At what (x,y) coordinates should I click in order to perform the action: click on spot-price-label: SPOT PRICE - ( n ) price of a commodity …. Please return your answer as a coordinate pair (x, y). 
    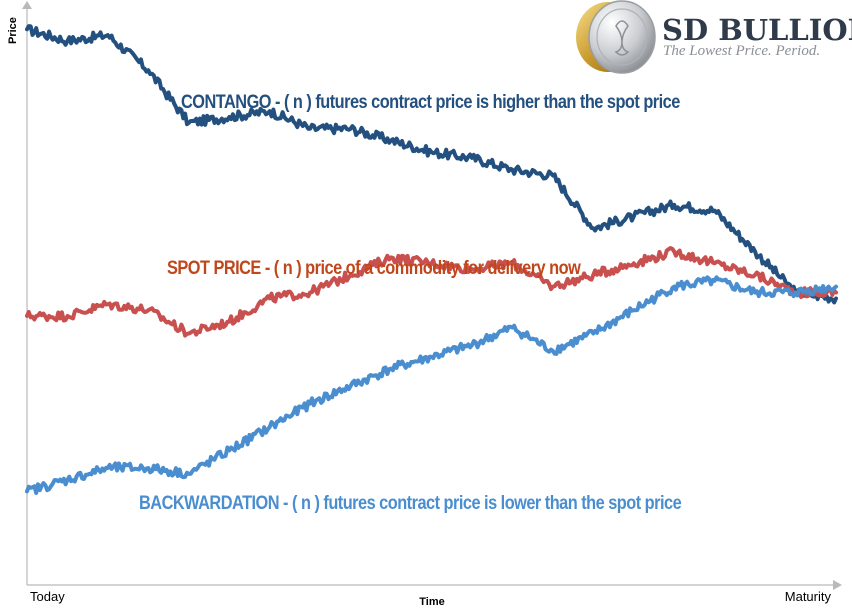
    Looking at the image, I should click on (374, 268).